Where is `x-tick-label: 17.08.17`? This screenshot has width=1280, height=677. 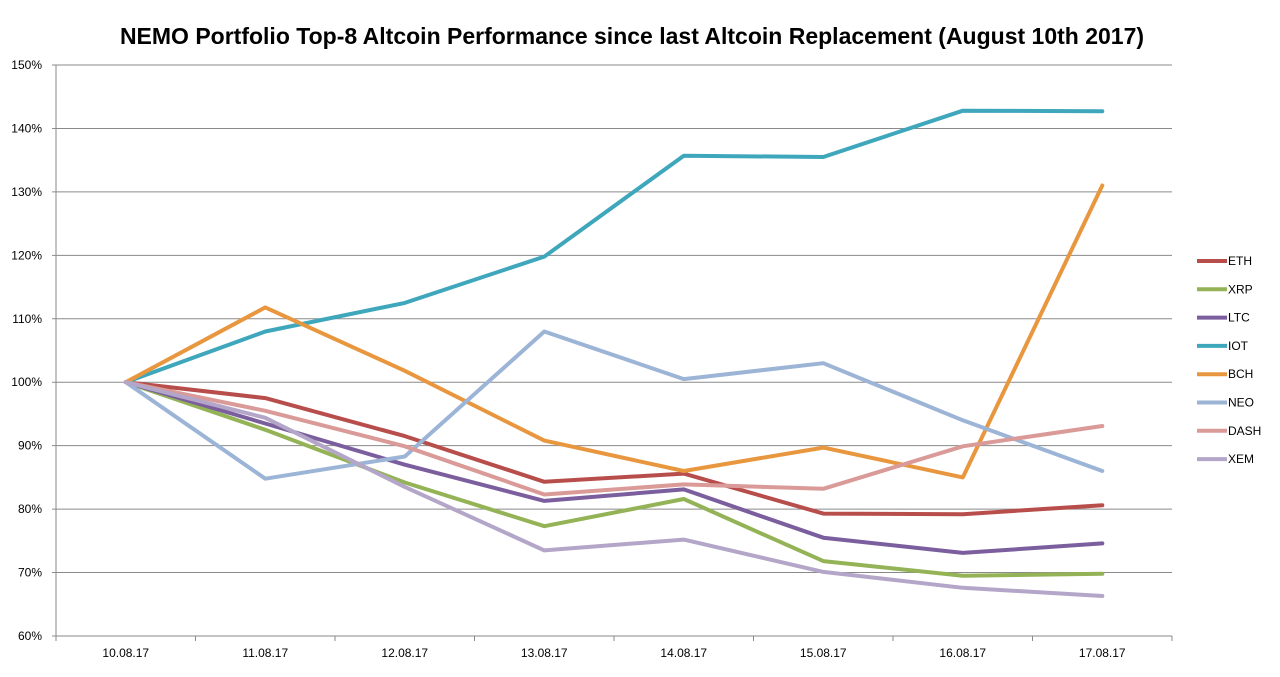
x-tick-label: 17.08.17 is located at coordinates (1102, 653).